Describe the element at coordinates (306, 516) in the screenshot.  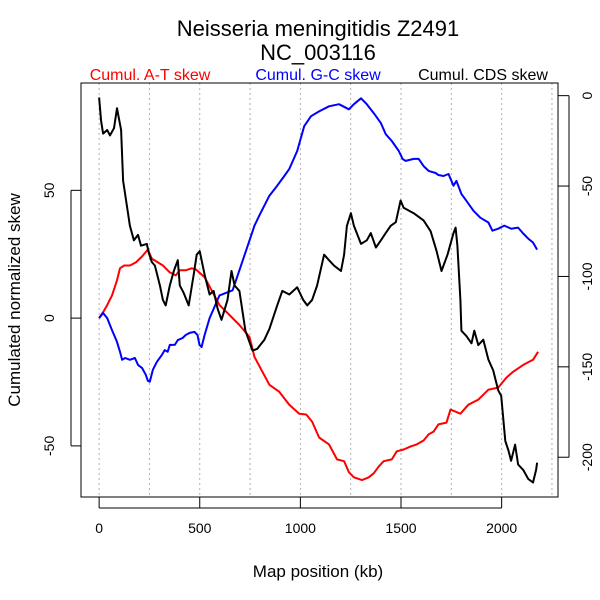
I see `x-axis: 0 500 1000 1500 2000` at that location.